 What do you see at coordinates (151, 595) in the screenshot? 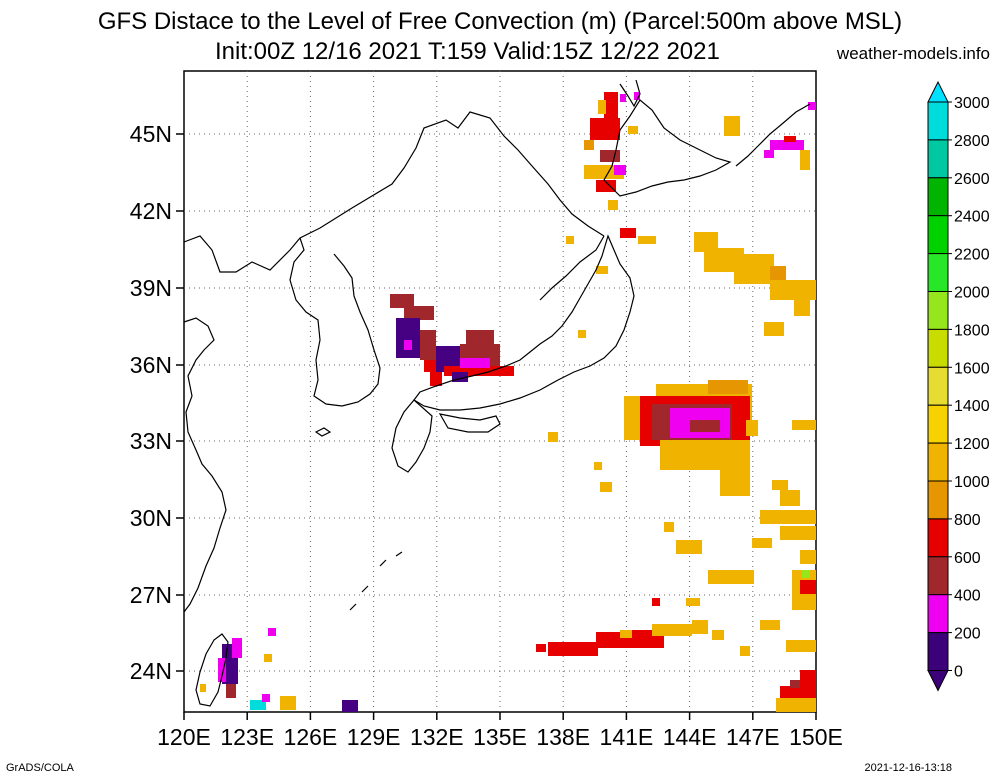
I see `lat-label: 27N` at bounding box center [151, 595].